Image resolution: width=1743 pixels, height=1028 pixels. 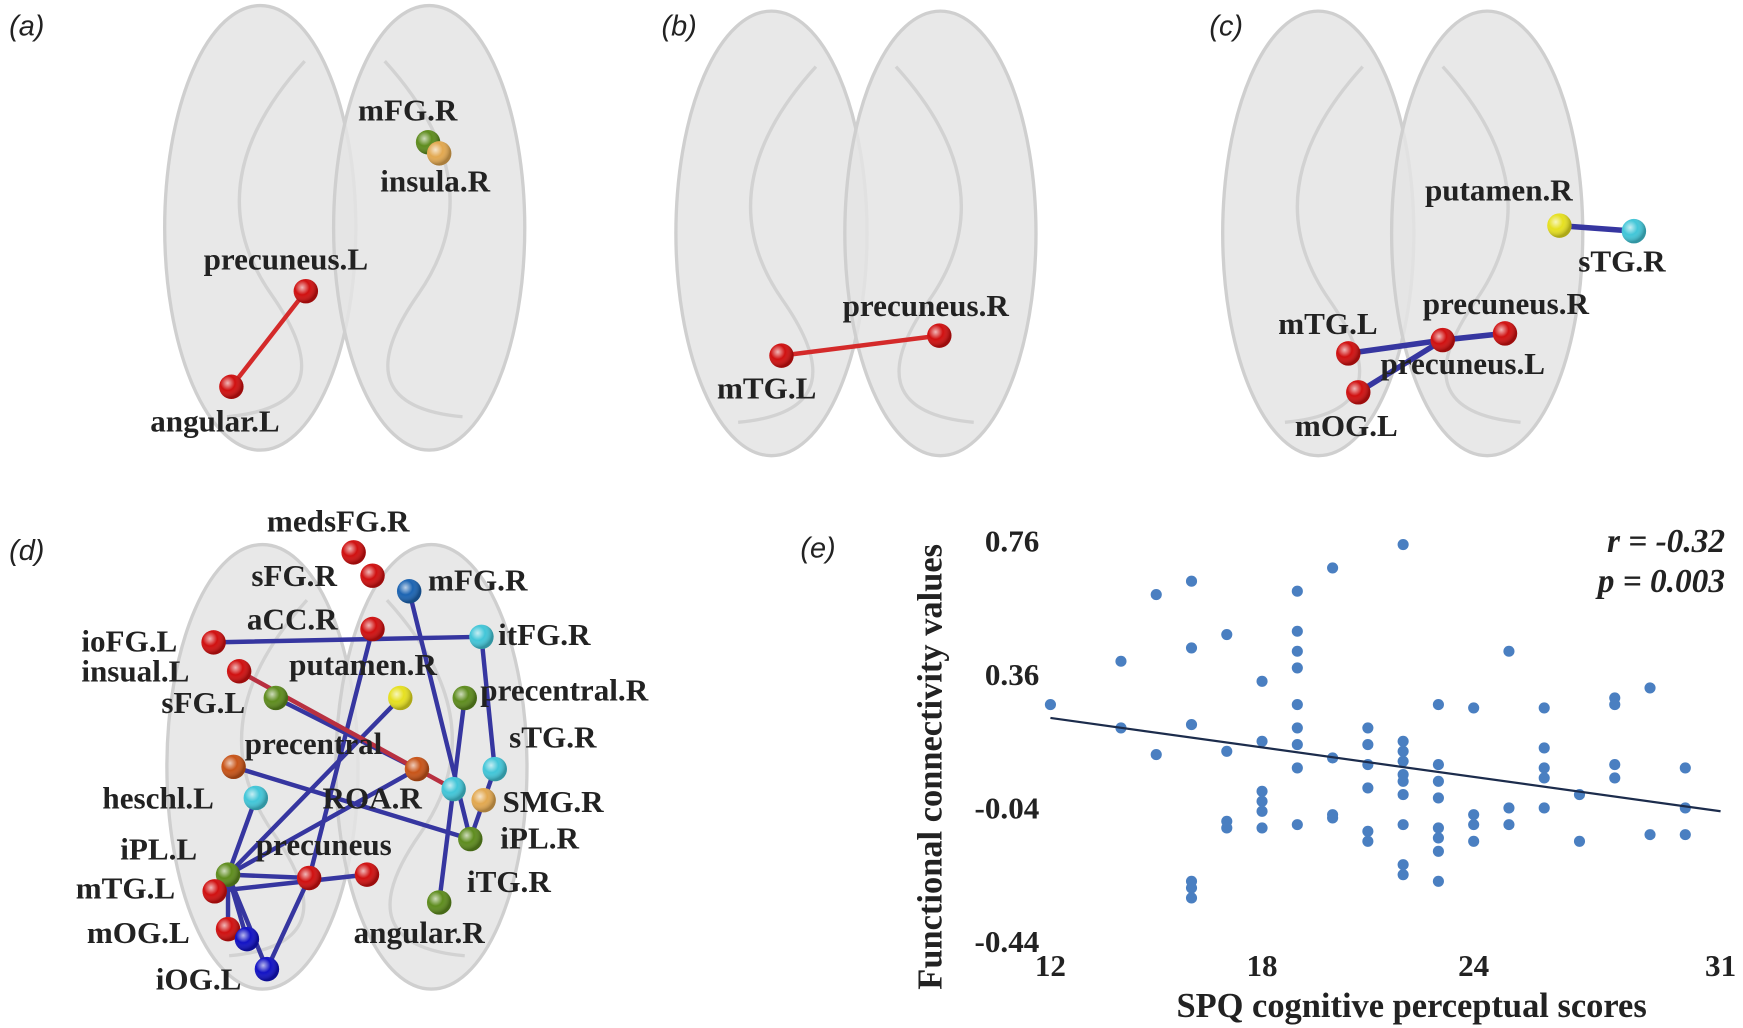 I want to click on node-label: angular.R, so click(x=420, y=932).